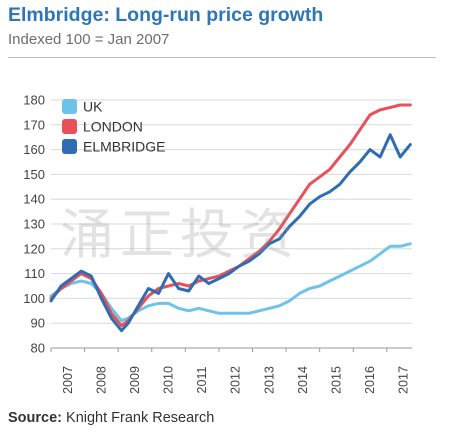 This screenshot has height=439, width=450. Describe the element at coordinates (34, 298) in the screenshot. I see `y-tick-label: 100` at that location.